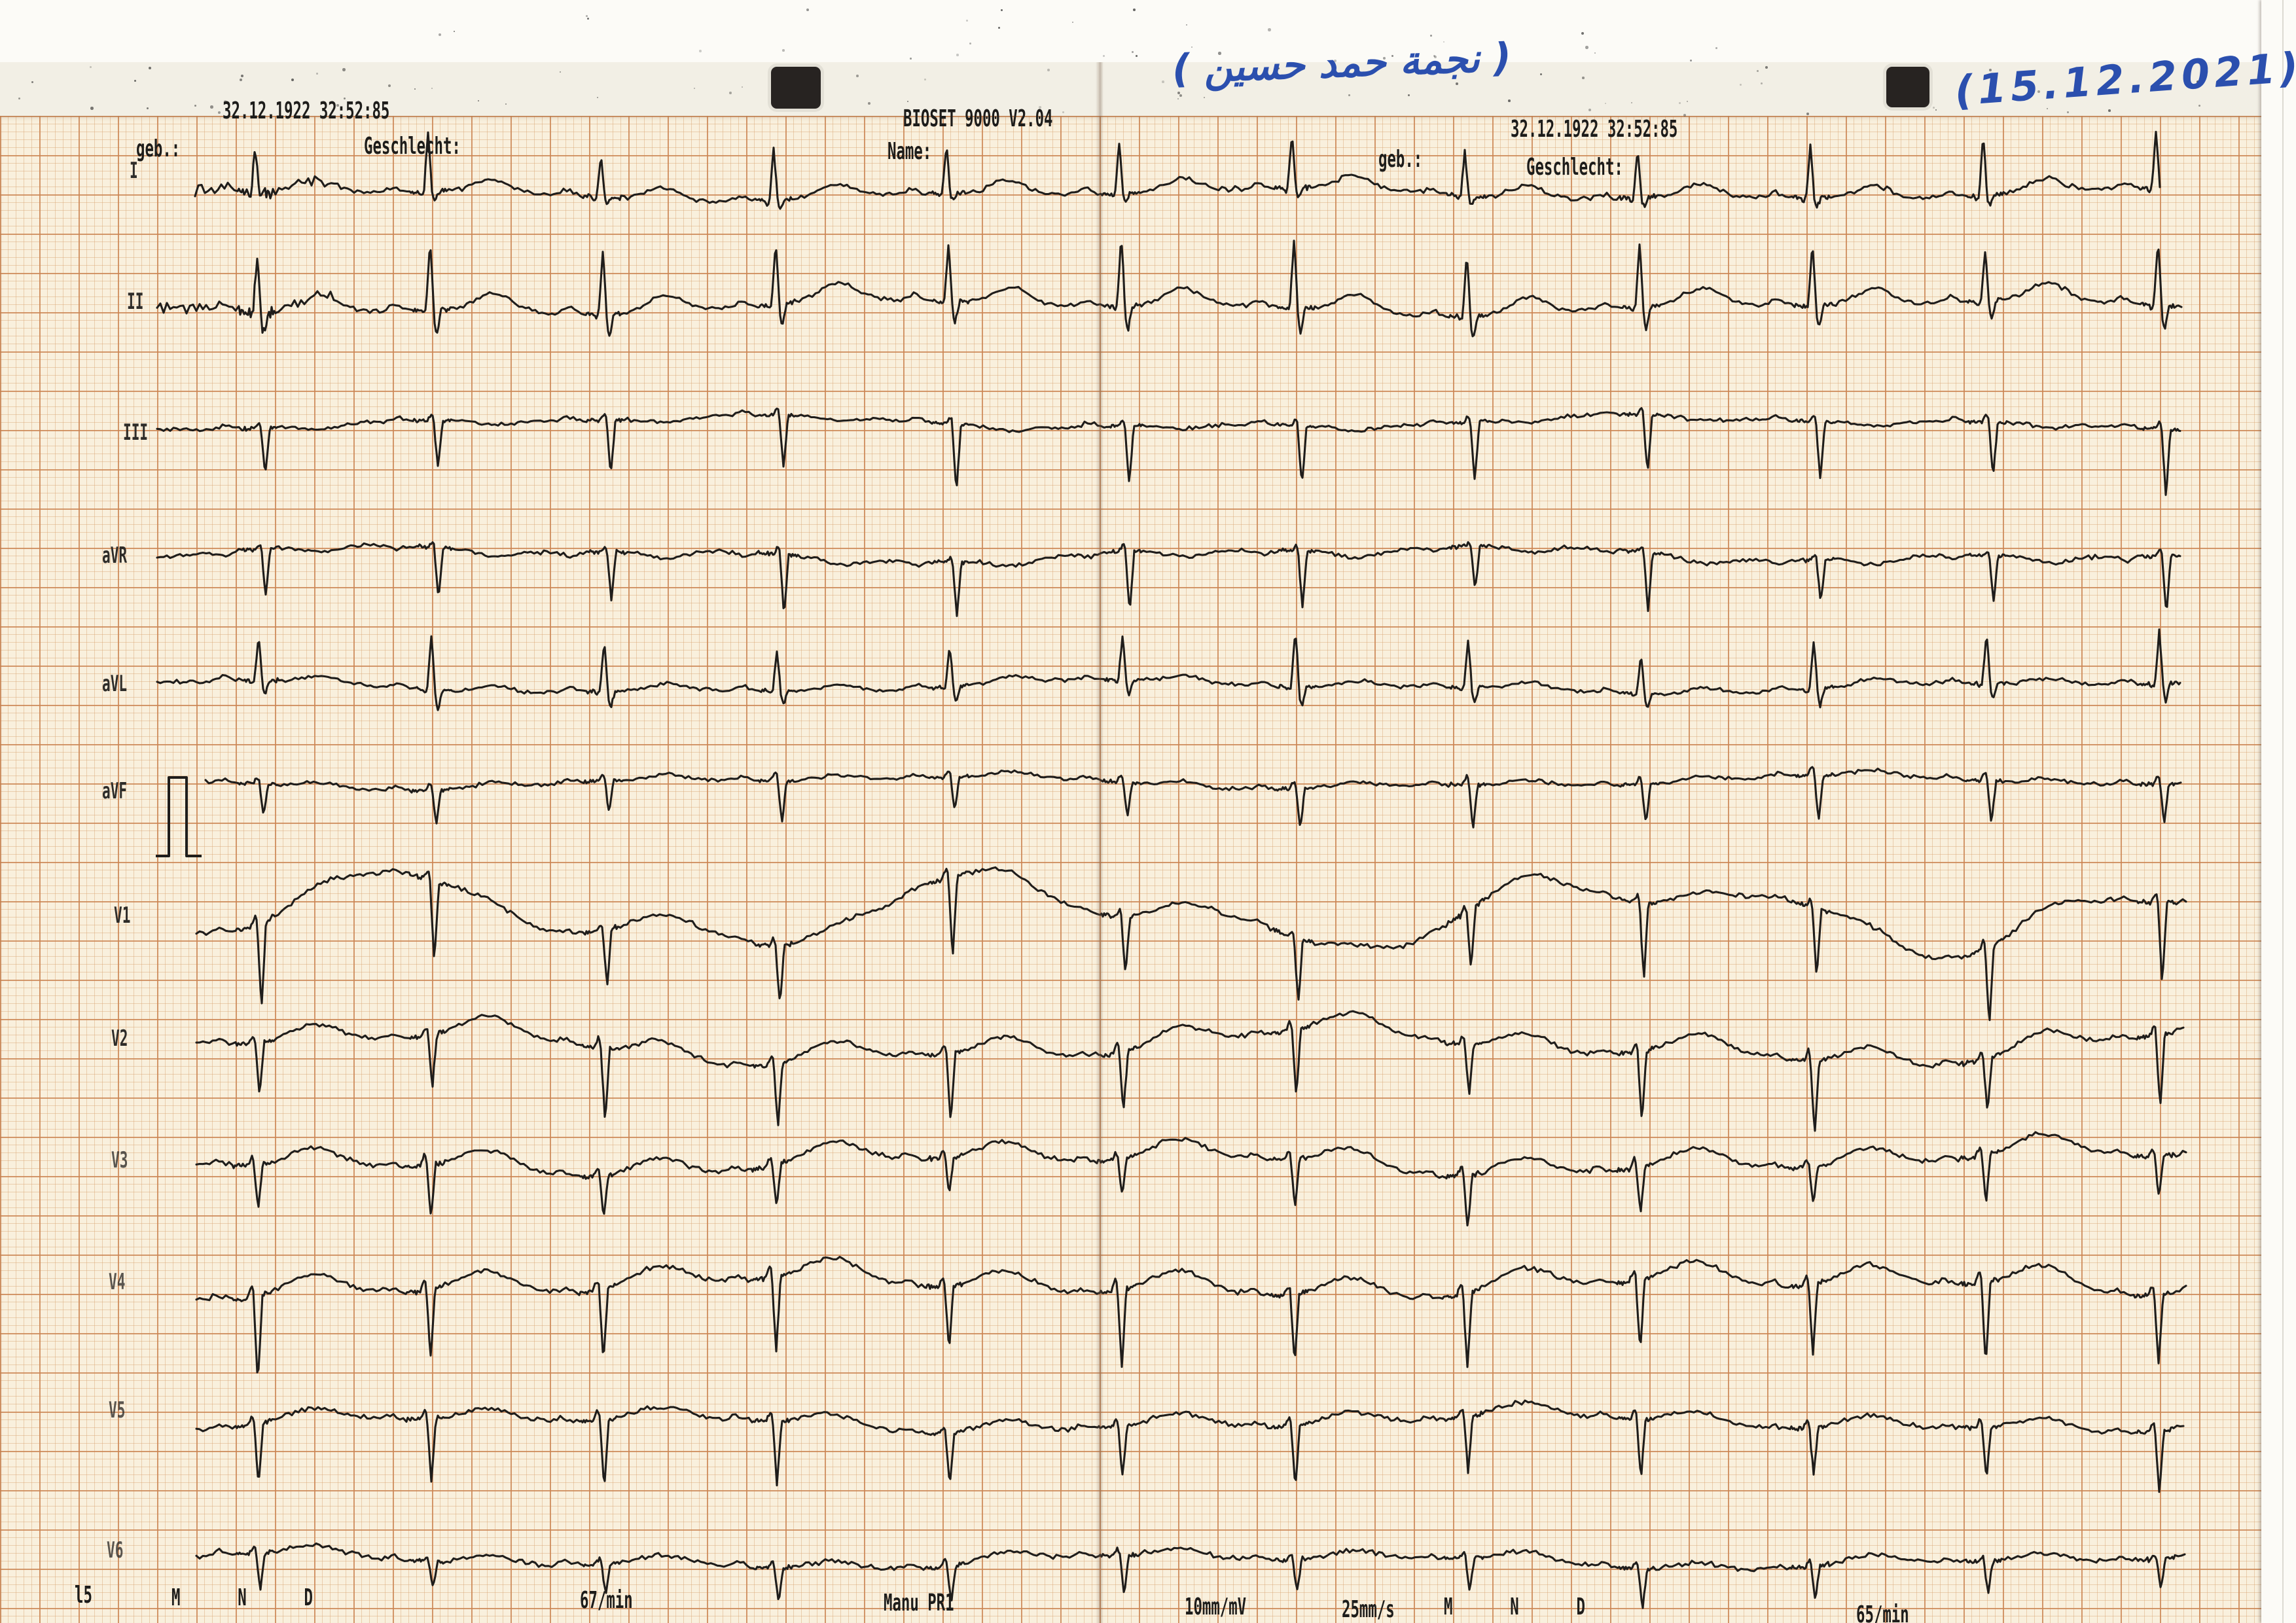  Describe the element at coordinates (1574, 167) in the screenshot. I see `geschlecht-label-right: Geschlecht:` at that location.